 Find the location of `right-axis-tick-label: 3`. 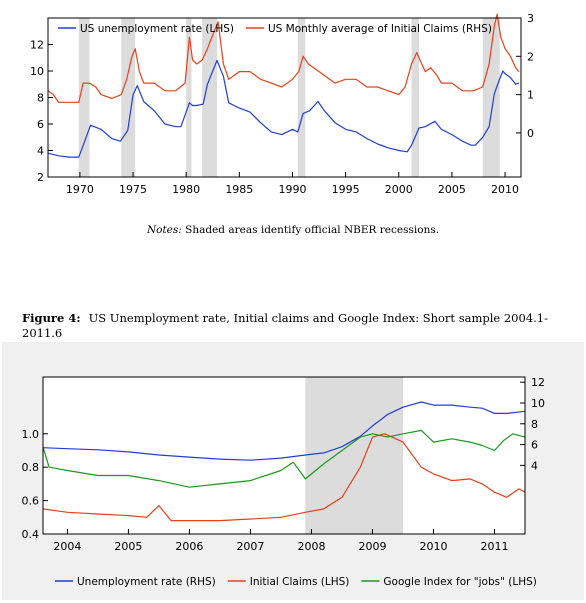

right-axis-tick-label: 3 is located at coordinates (530, 18).